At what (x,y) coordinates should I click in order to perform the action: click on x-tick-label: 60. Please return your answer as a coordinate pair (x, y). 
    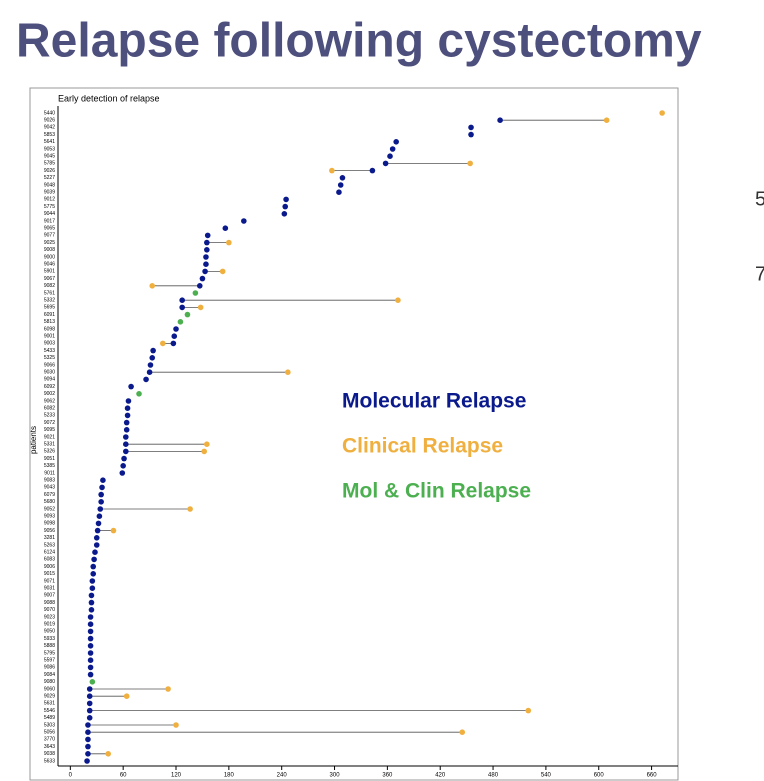
    Looking at the image, I should click on (123, 776).